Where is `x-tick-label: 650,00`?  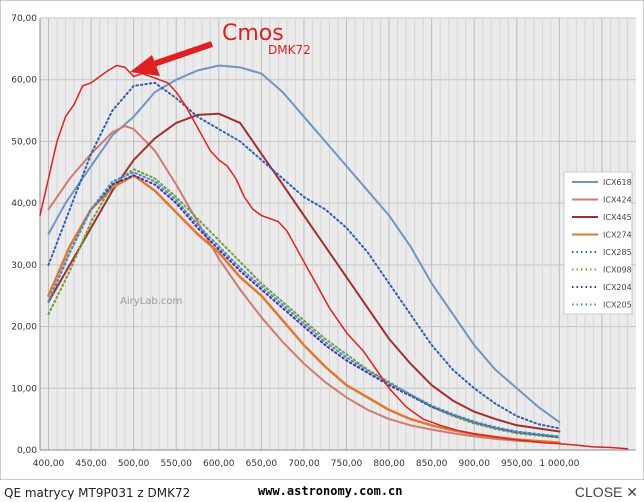
x-tick-label: 650,00 is located at coordinates (262, 464).